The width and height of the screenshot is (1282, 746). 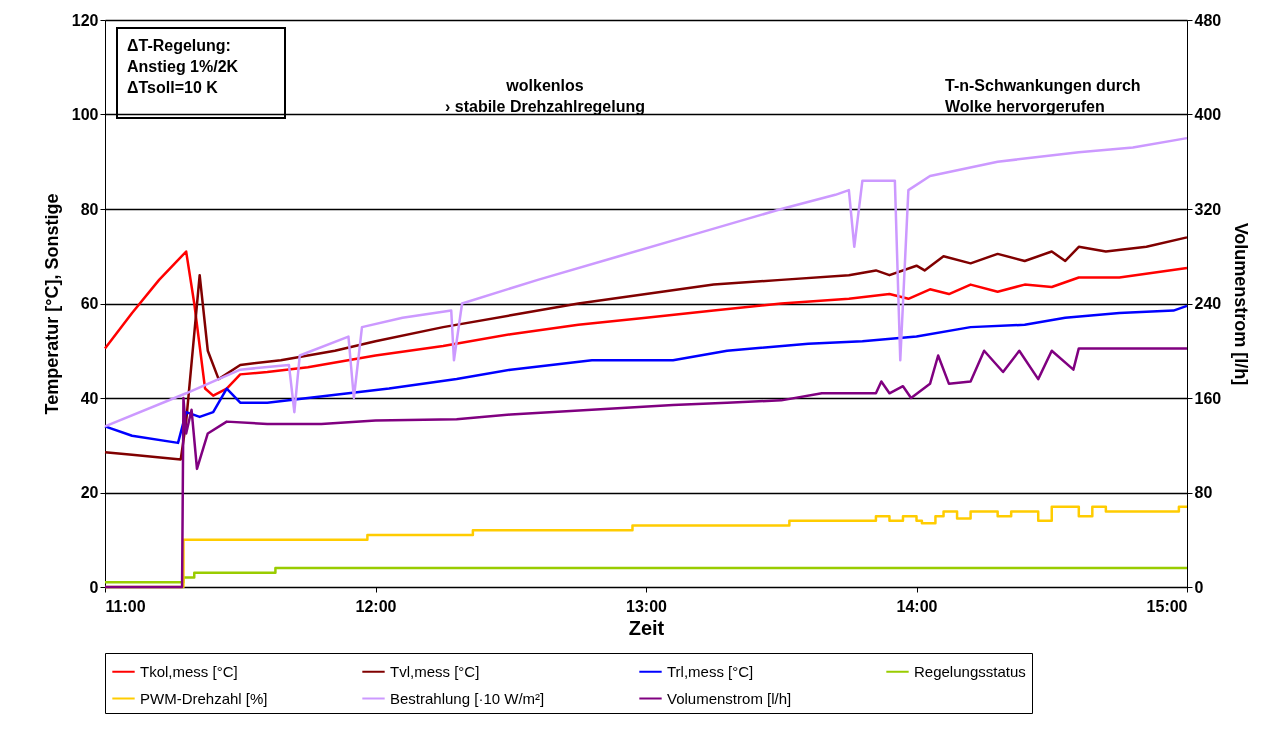 I want to click on y2-tick-label: 80, so click(x=1203, y=492).